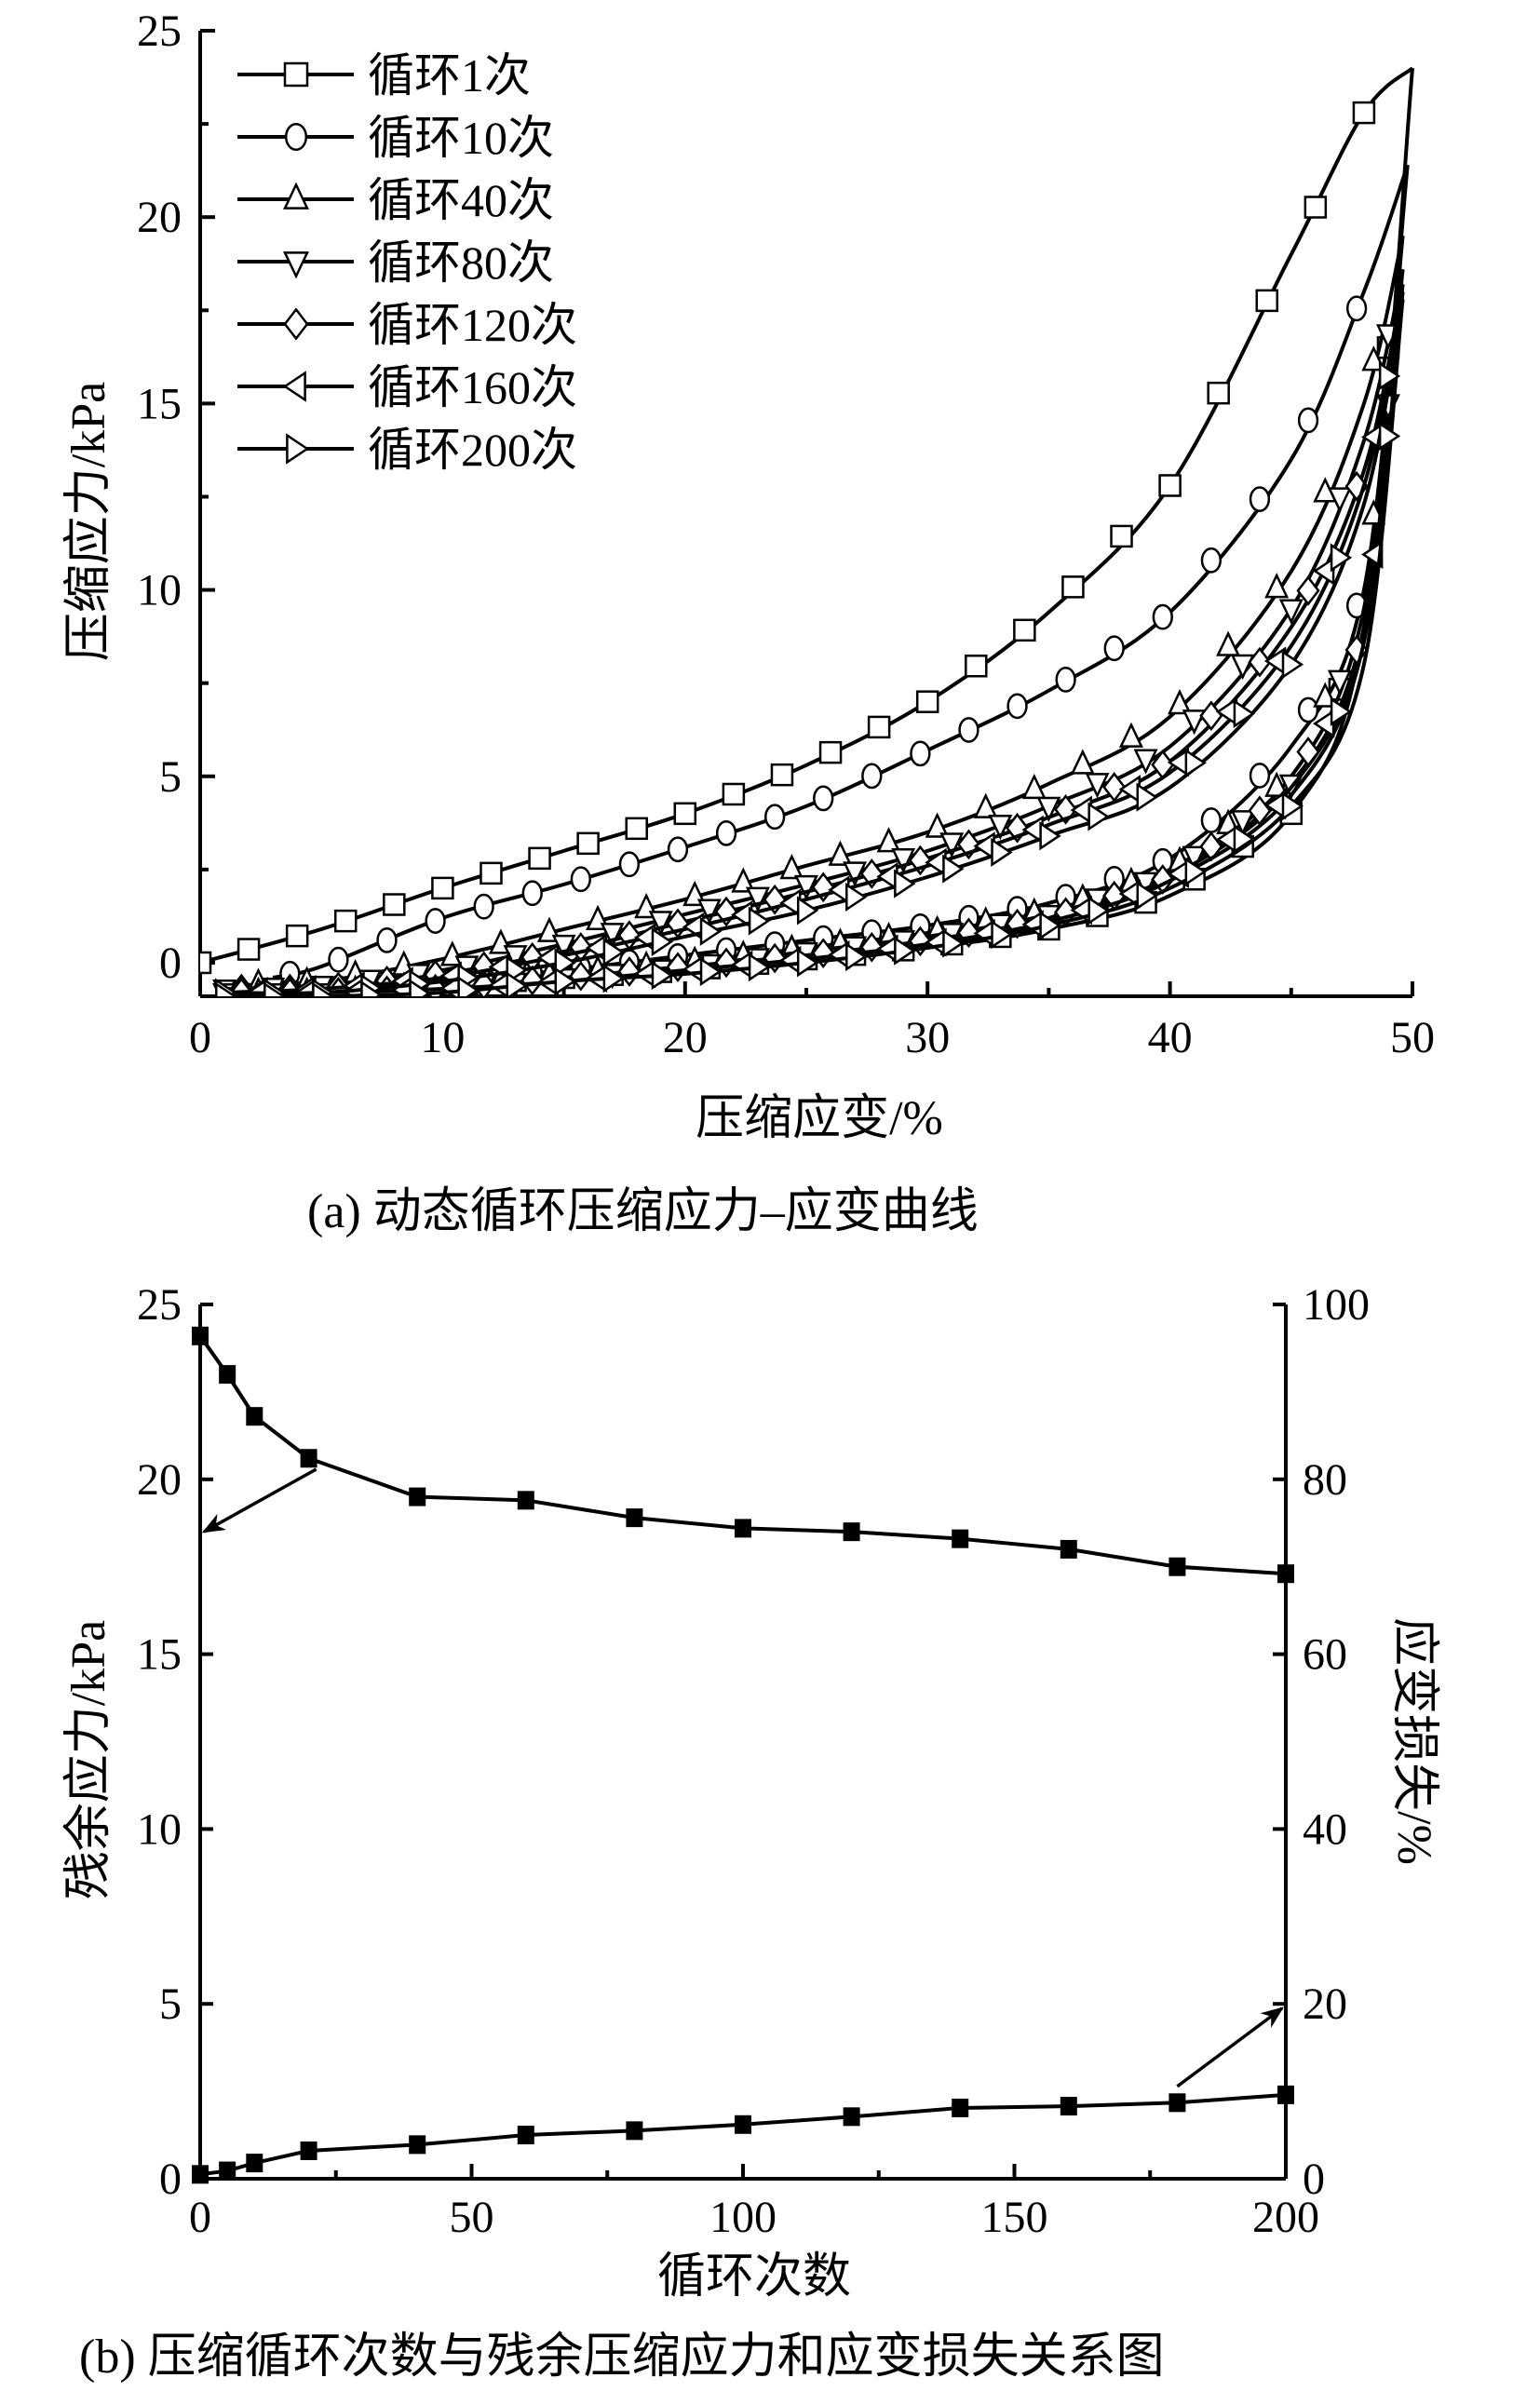 The image size is (1540, 2405). I want to click on y-tick-label-left: 0, so click(171, 2179).